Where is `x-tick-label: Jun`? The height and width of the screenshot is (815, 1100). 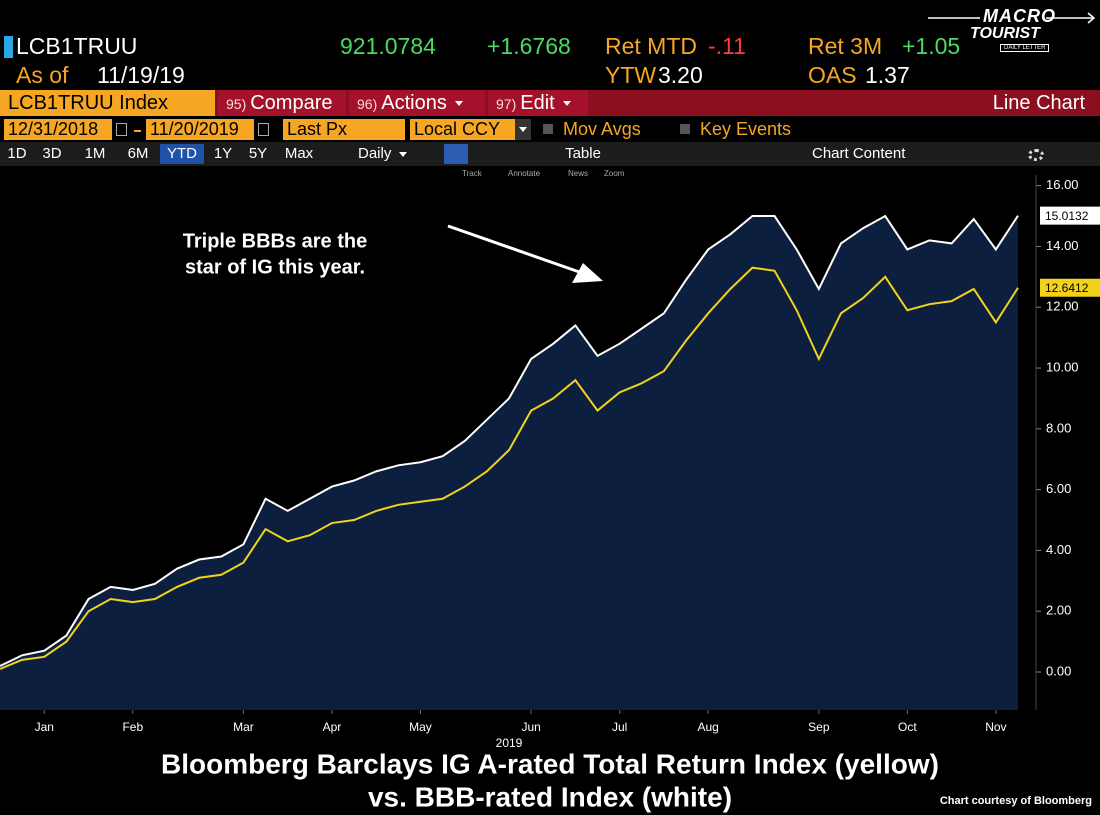 x-tick-label: Jun is located at coordinates (530, 727).